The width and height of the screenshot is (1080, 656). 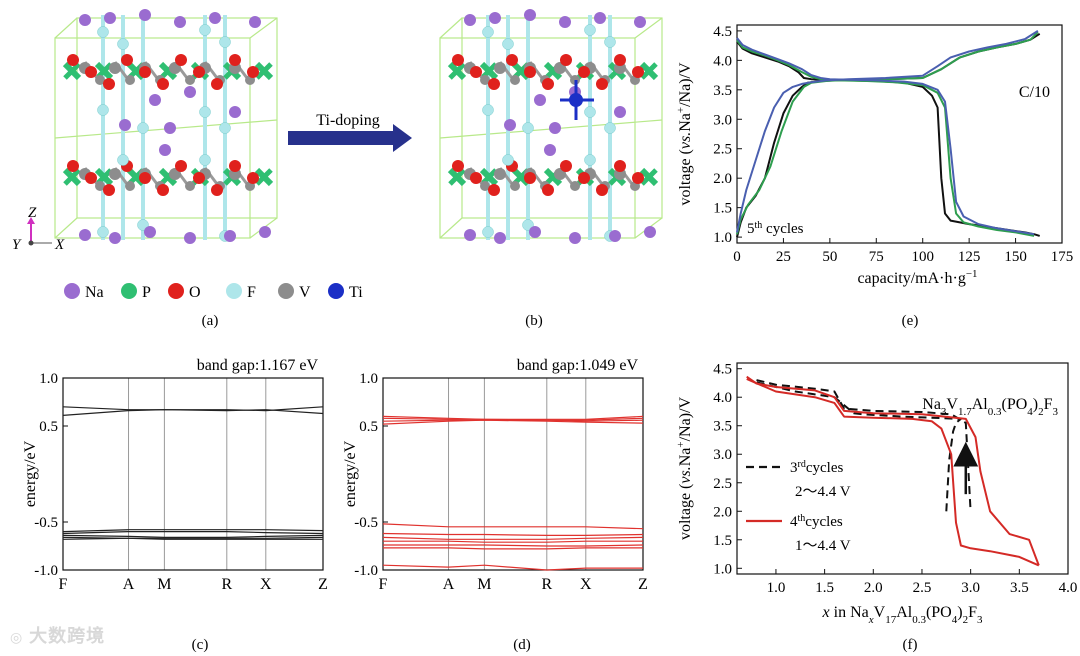 What do you see at coordinates (1034, 92) in the screenshot?
I see `rate-annotation: C/10` at bounding box center [1034, 92].